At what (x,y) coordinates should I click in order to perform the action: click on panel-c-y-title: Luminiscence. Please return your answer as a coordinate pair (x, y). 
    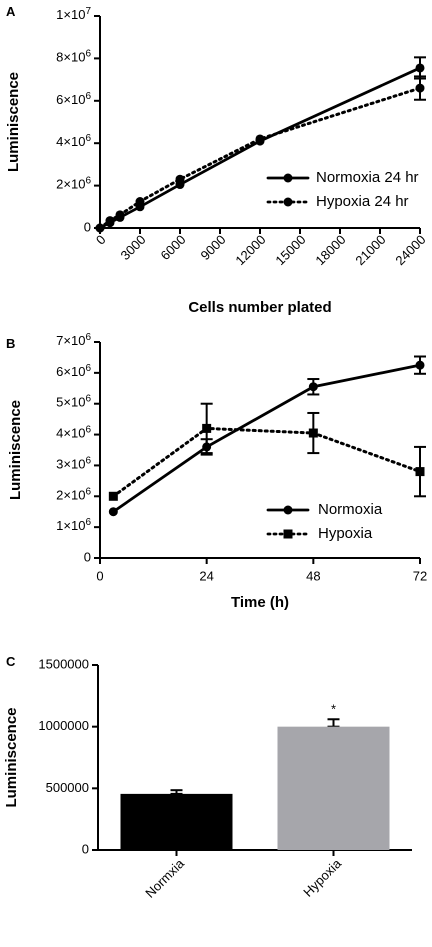
    Looking at the image, I should click on (11, 757).